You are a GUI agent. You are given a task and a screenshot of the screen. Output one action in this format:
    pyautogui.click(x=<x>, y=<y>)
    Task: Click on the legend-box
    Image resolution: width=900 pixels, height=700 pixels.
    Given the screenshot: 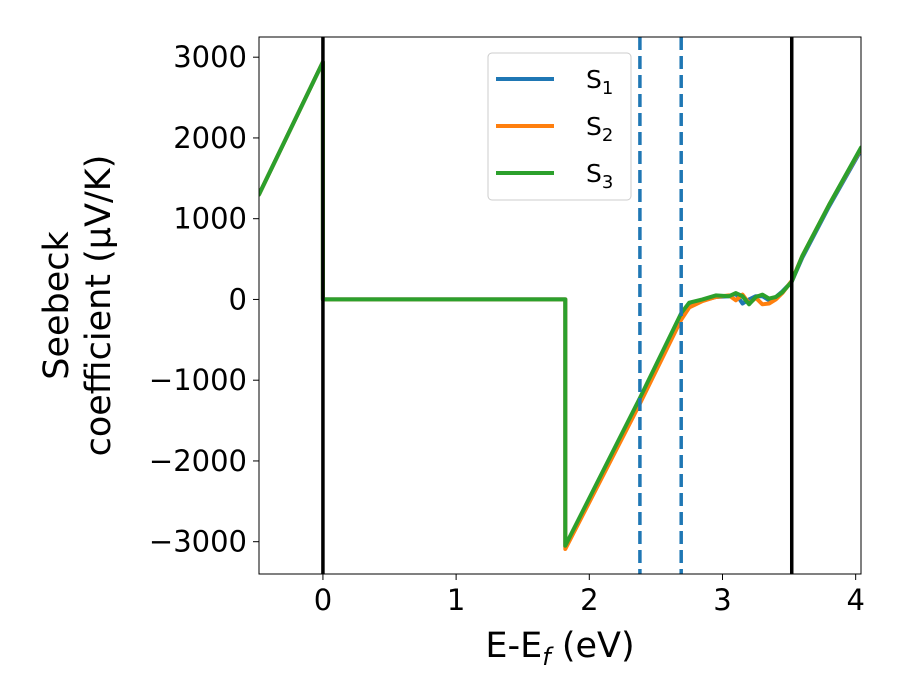 What is the action you would take?
    pyautogui.click(x=559, y=126)
    